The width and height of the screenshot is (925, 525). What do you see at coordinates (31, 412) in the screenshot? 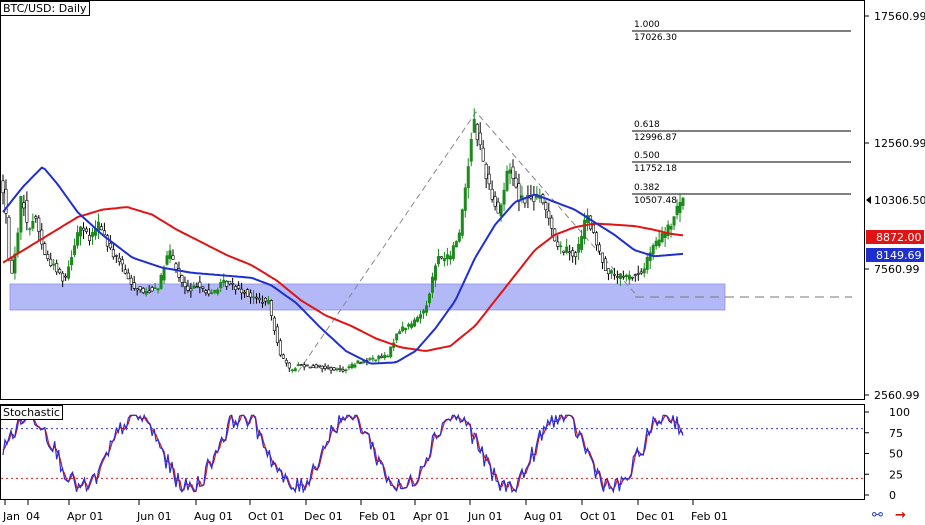
I see `stochastic-label: Stochastic` at bounding box center [31, 412].